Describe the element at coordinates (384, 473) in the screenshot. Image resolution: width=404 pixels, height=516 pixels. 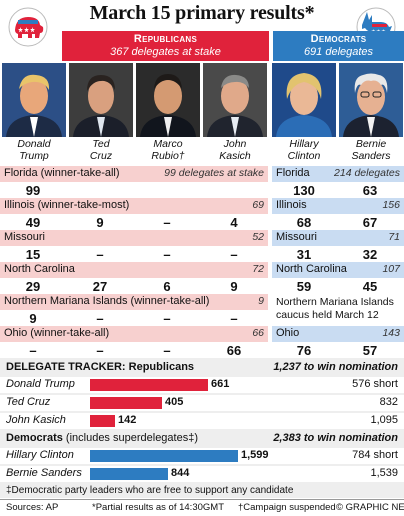
I see `delegates-short: 1,539` at that location.